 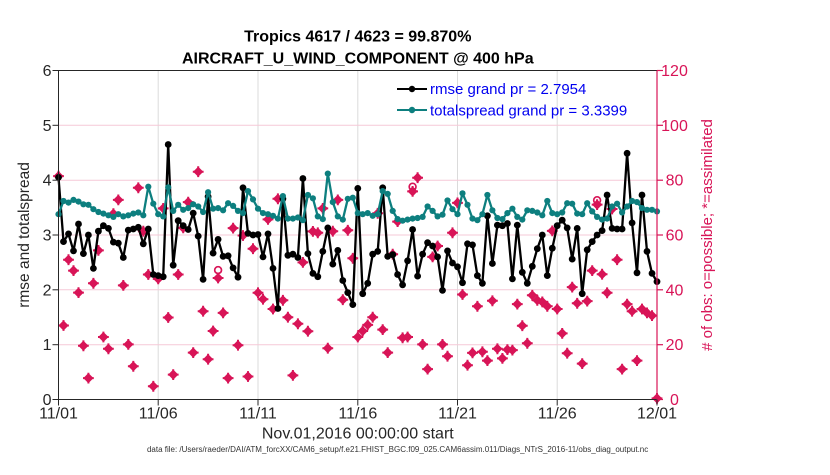 I want to click on svg-text: 11/16, so click(x=357, y=414).